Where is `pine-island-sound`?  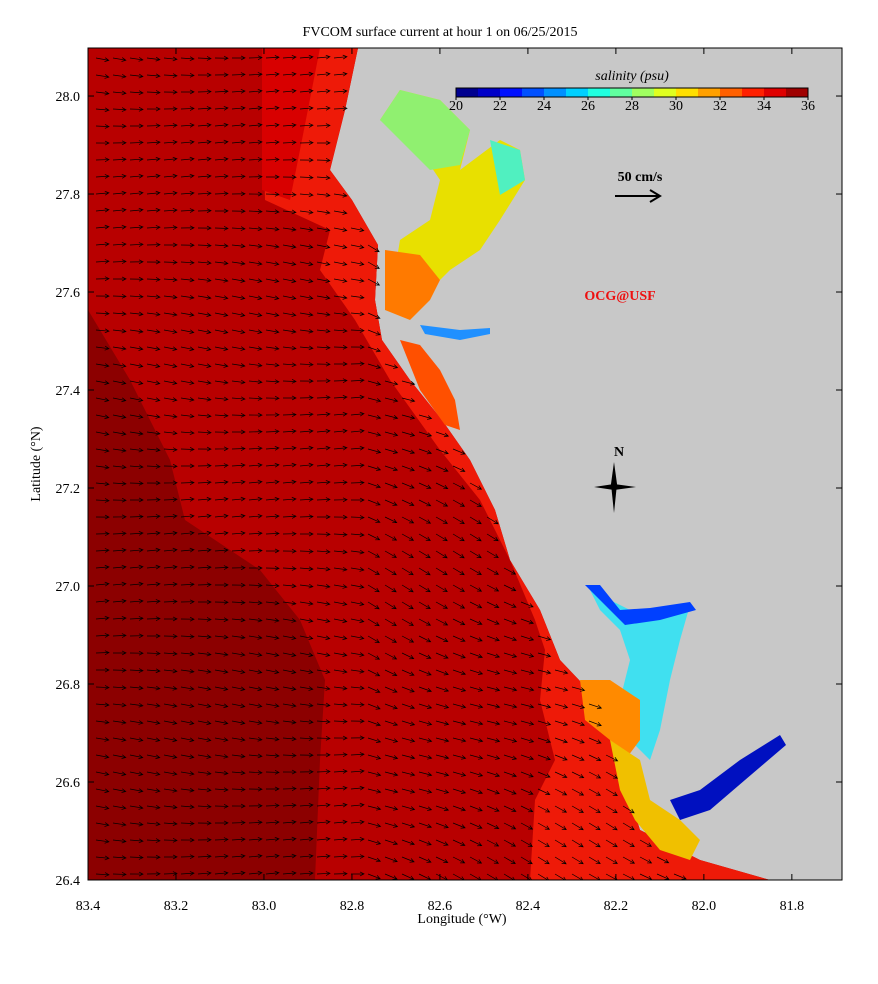
pine-island-sound is located at coordinates (655, 800).